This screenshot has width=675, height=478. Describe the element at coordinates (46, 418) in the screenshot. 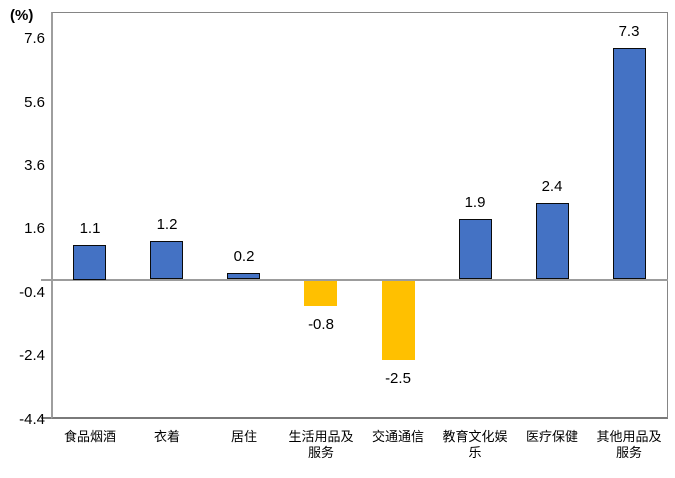

I see `bottom-axis-tick` at that location.